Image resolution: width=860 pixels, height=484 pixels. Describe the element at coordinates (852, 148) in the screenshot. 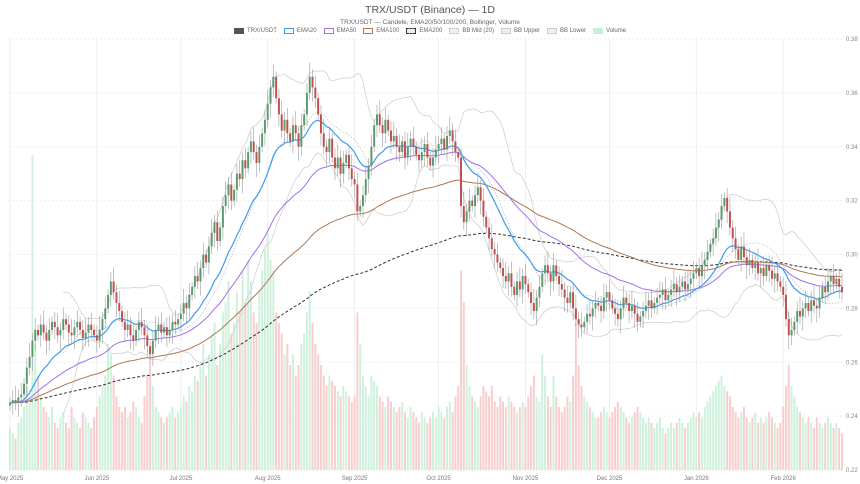

I see `y-tick-label: 0.34` at that location.